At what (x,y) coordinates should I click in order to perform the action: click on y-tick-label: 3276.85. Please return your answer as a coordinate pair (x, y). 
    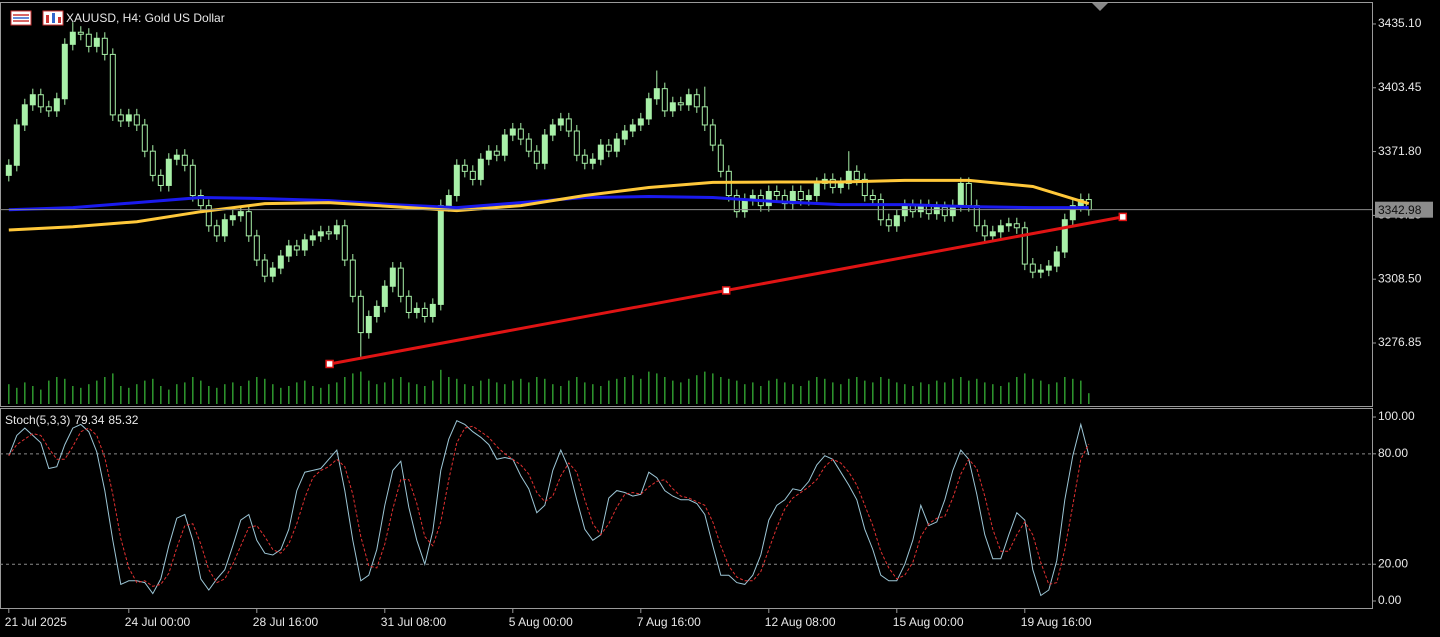
    Looking at the image, I should click on (1400, 342).